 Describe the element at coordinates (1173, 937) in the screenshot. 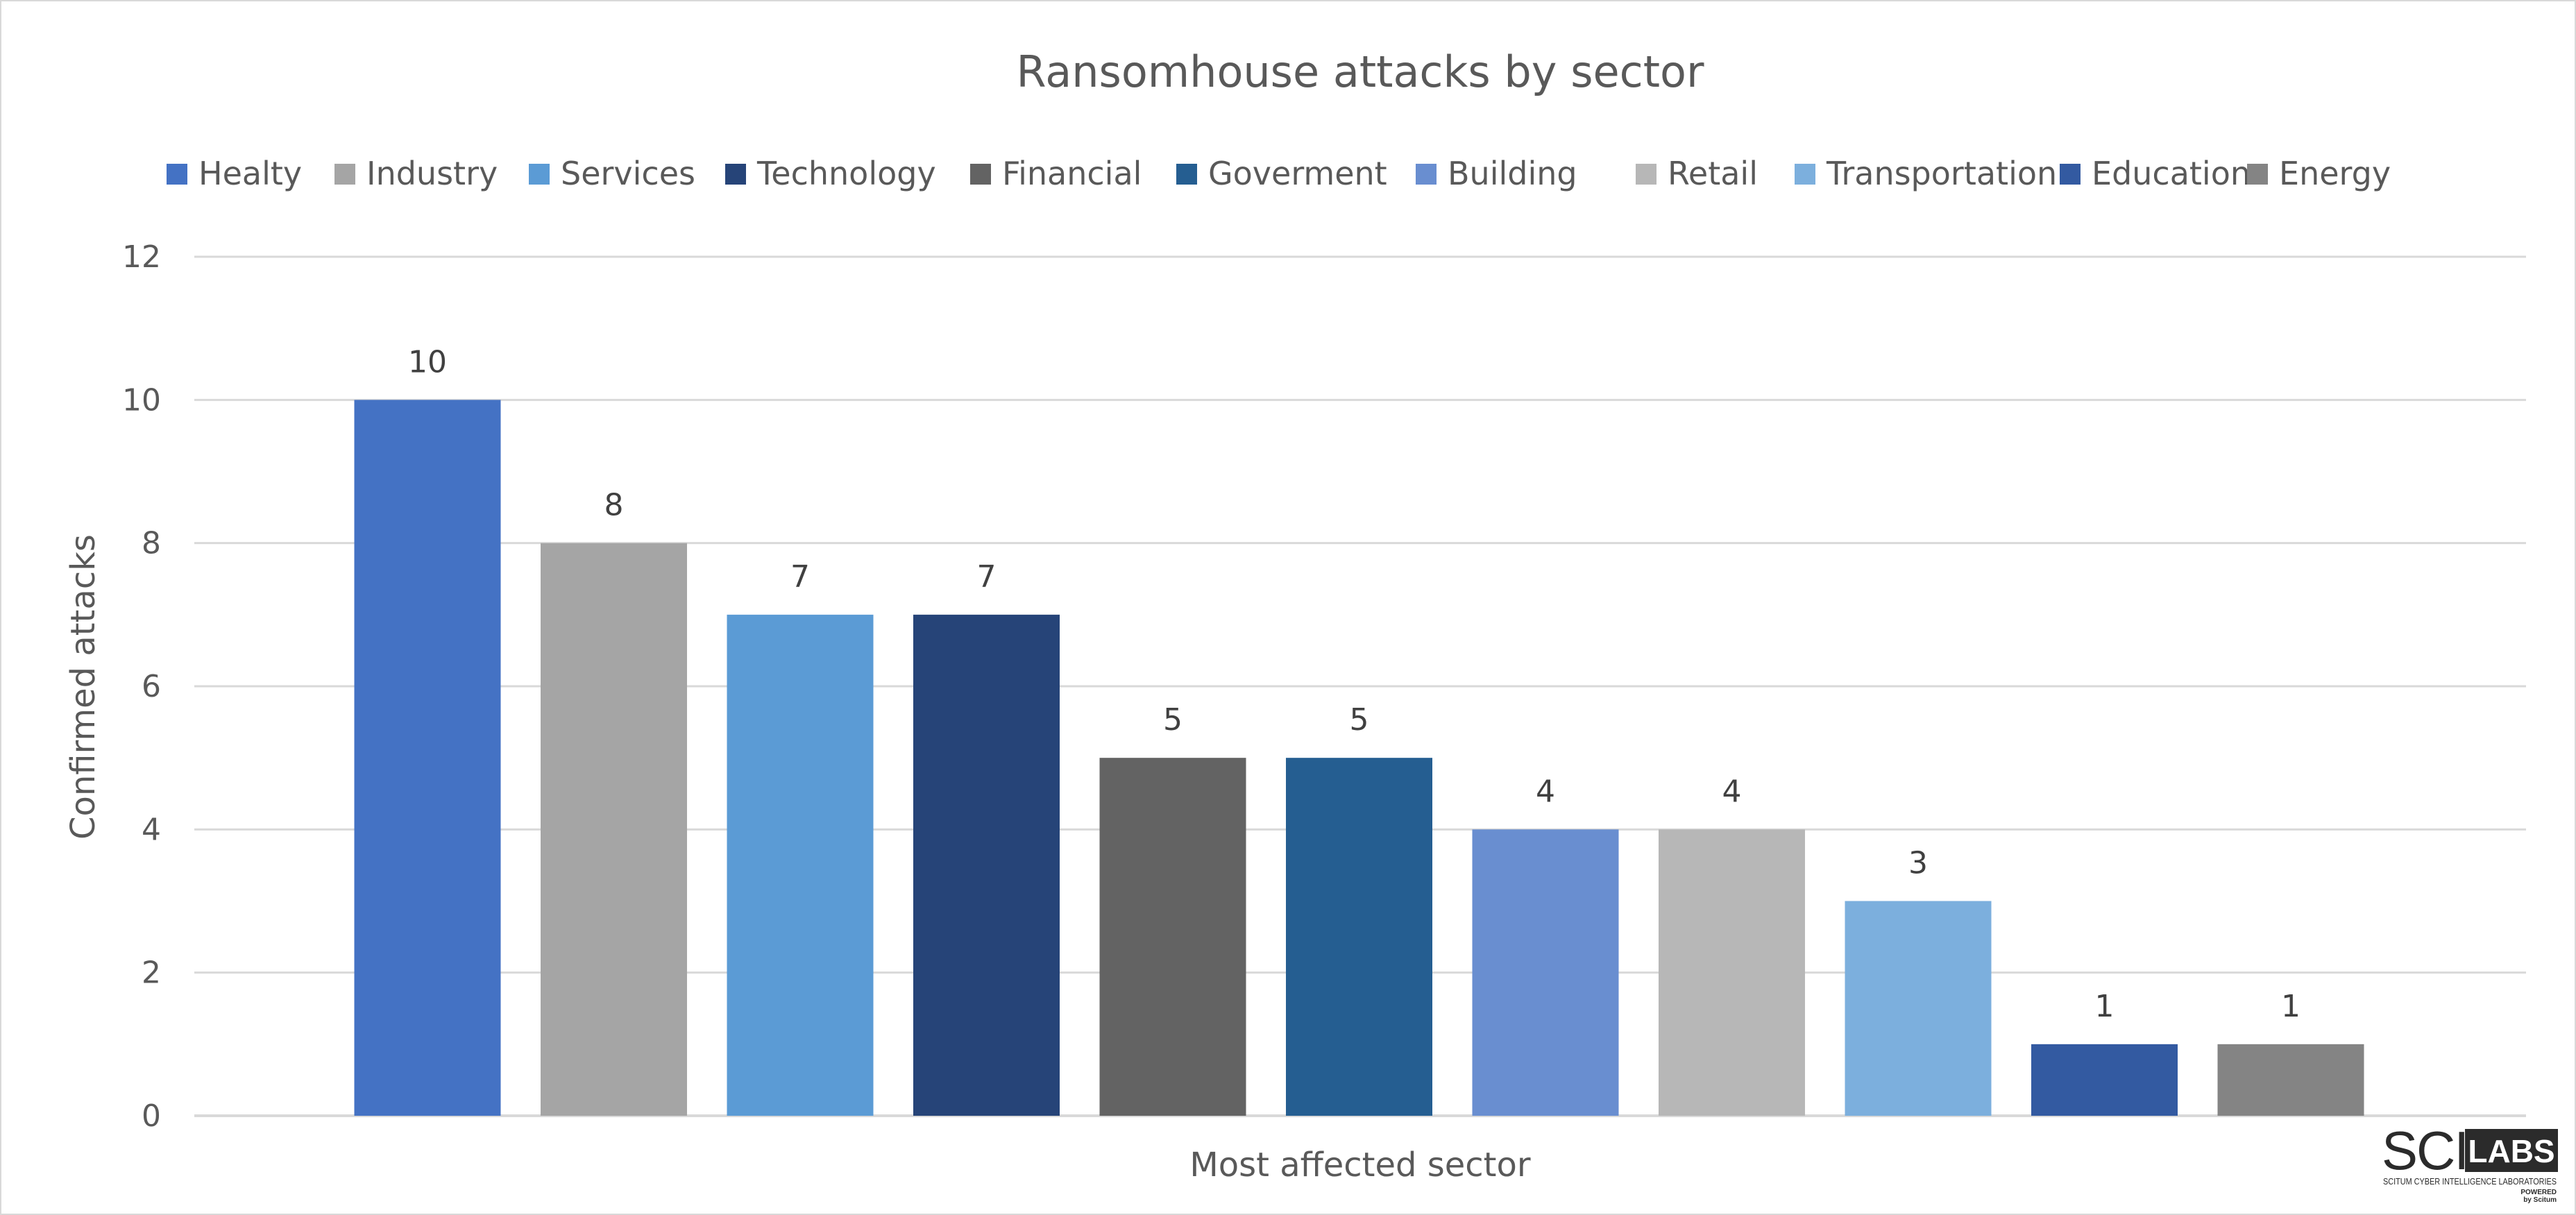

I see `bar-financial` at that location.